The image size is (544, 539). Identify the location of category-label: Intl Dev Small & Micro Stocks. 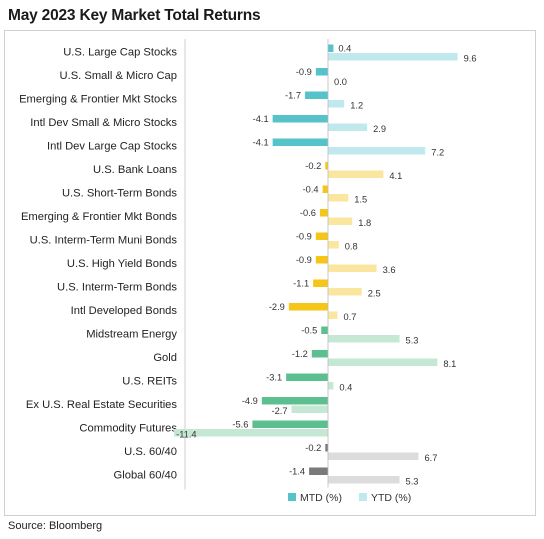
(103, 123).